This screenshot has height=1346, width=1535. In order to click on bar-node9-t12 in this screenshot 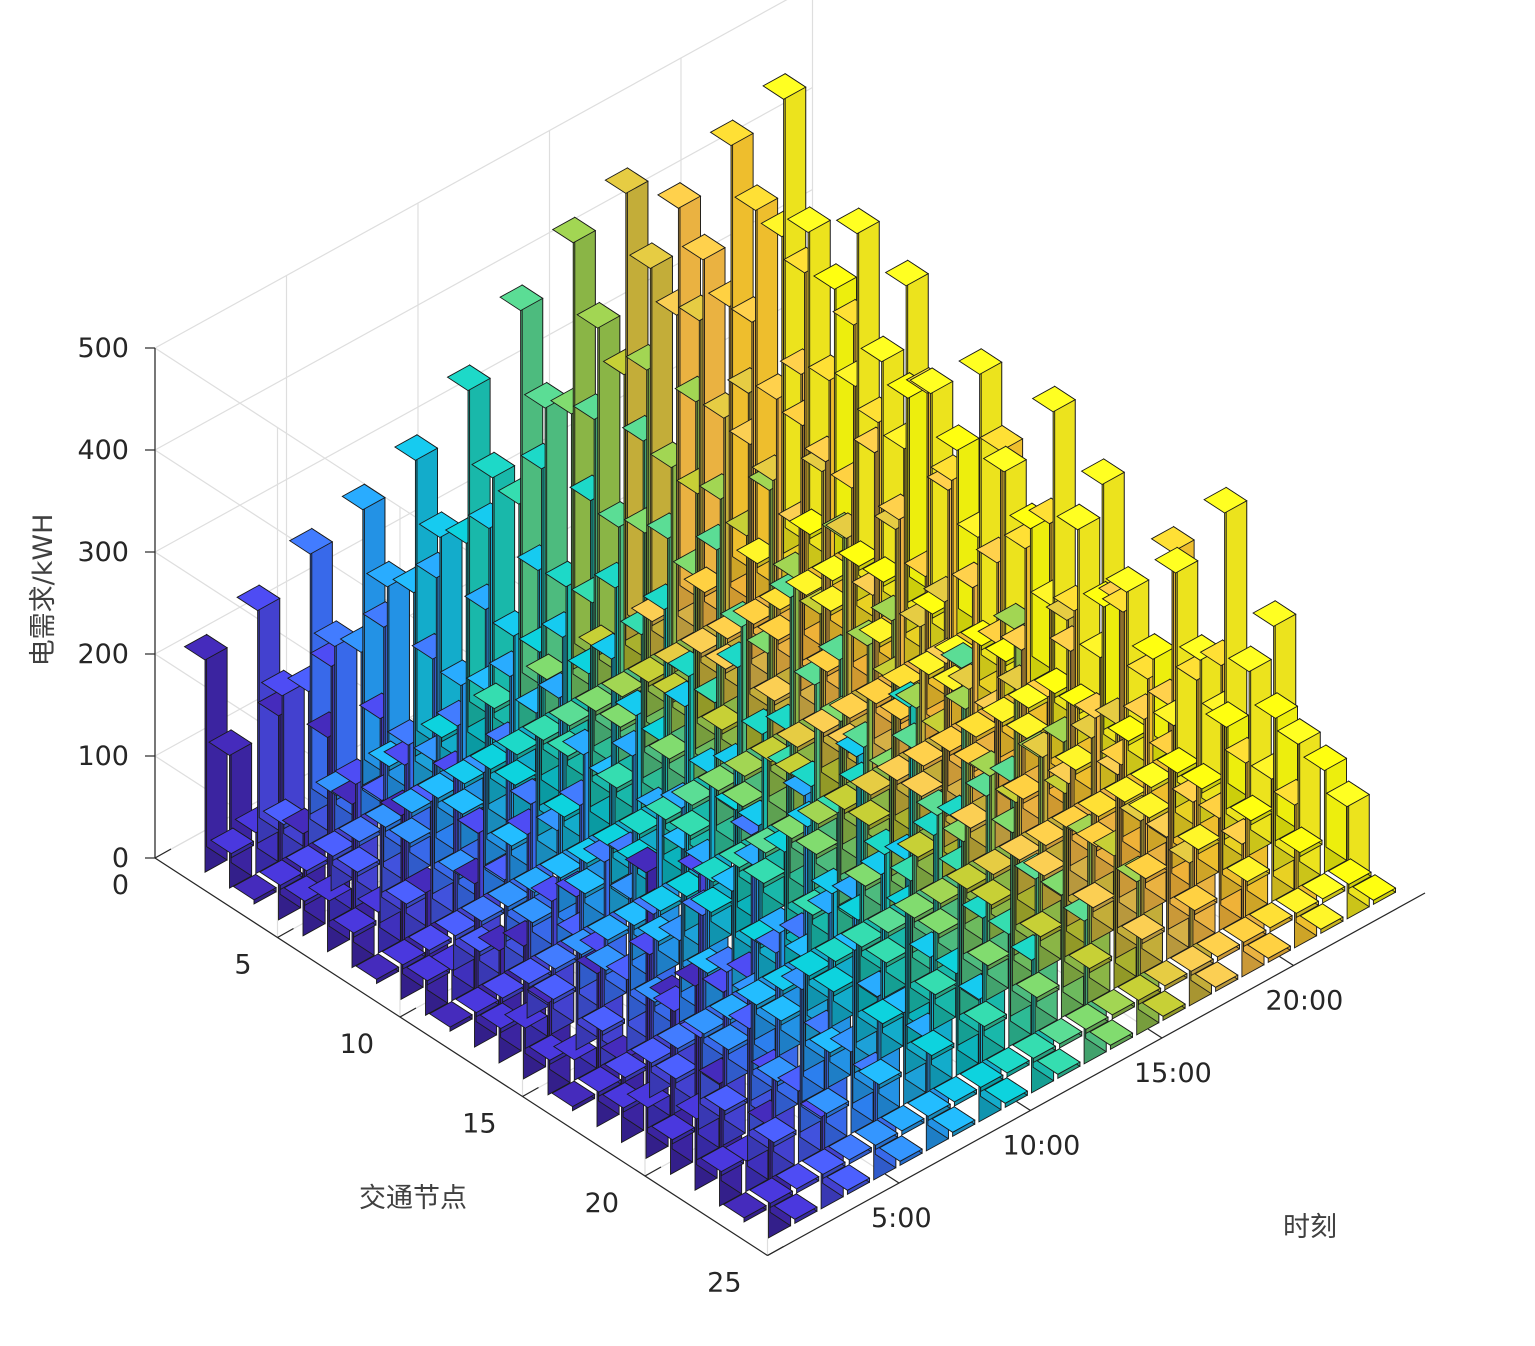, I will do `click(691, 825)`.